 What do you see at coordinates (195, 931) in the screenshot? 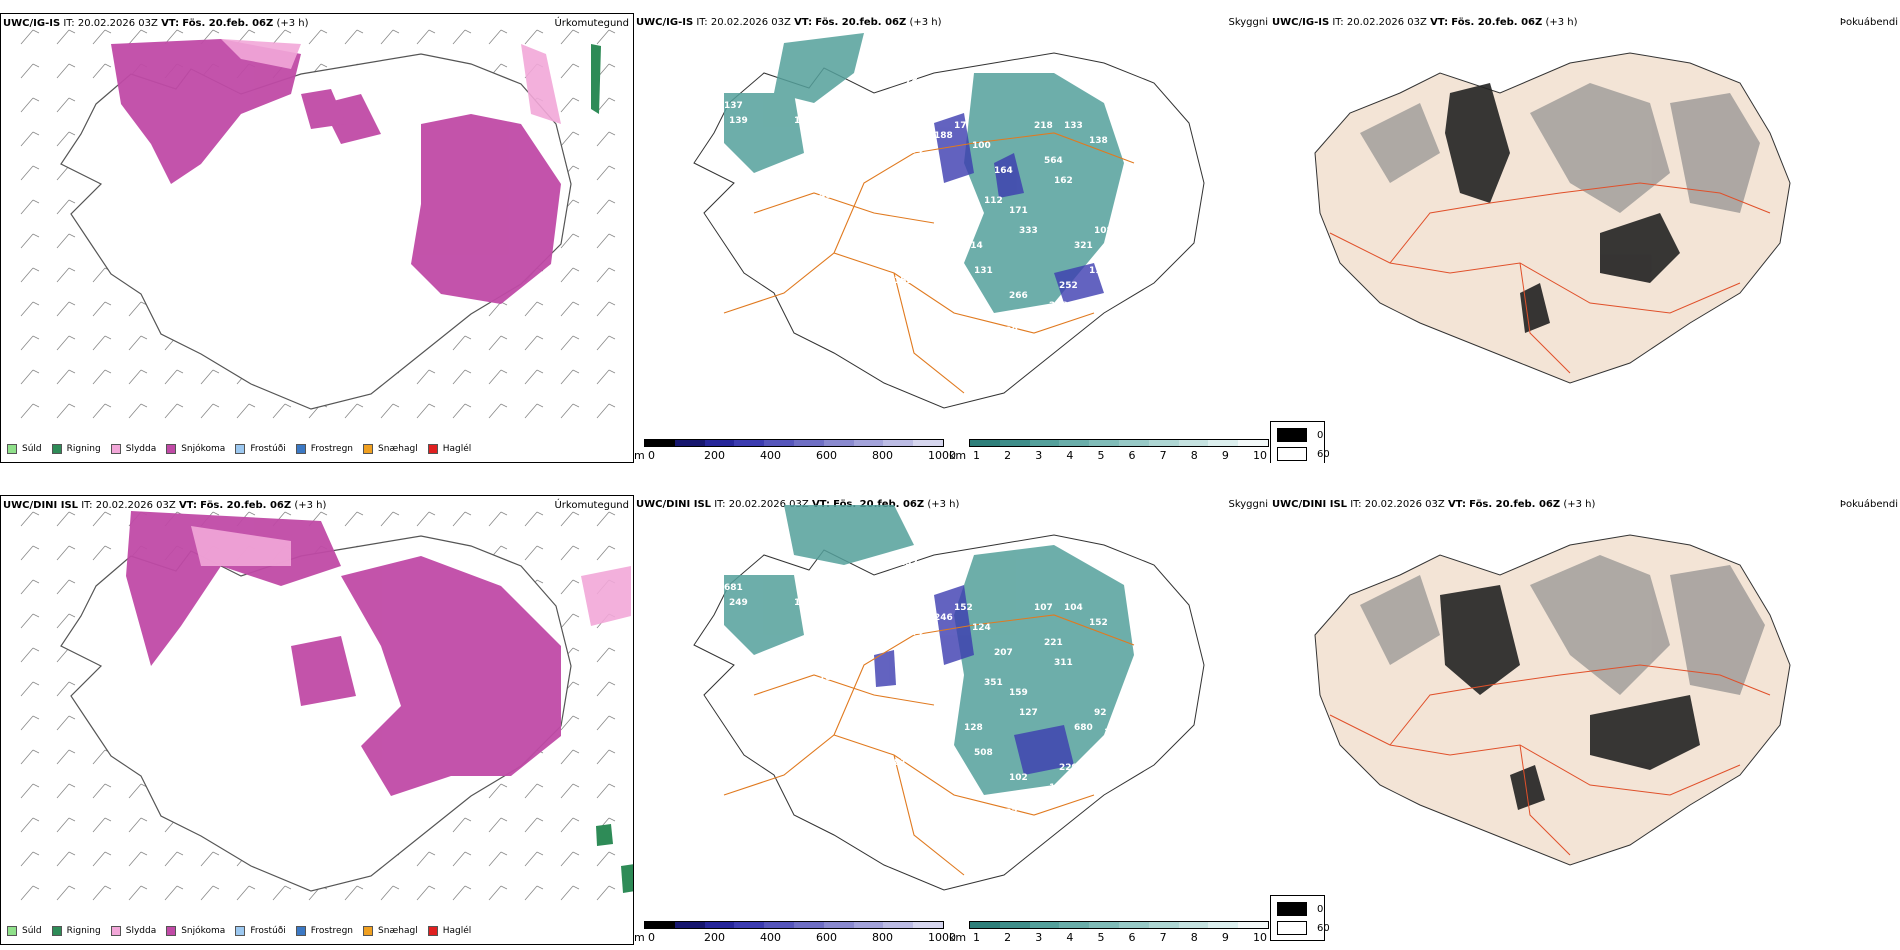
I see `legend-item: Snjókoma` at bounding box center [195, 931].